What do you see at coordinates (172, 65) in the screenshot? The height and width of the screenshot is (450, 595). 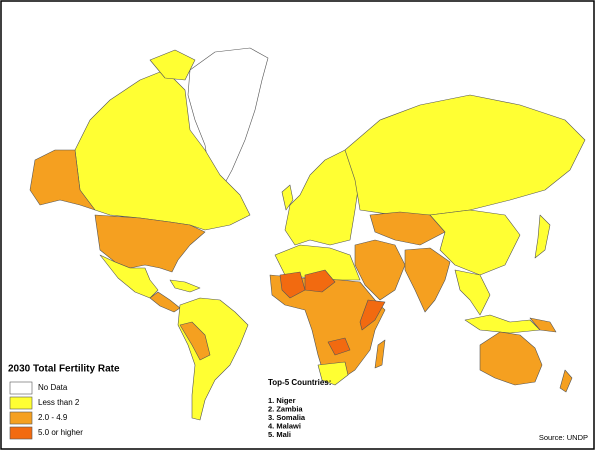 I see `arctic-islands` at bounding box center [172, 65].